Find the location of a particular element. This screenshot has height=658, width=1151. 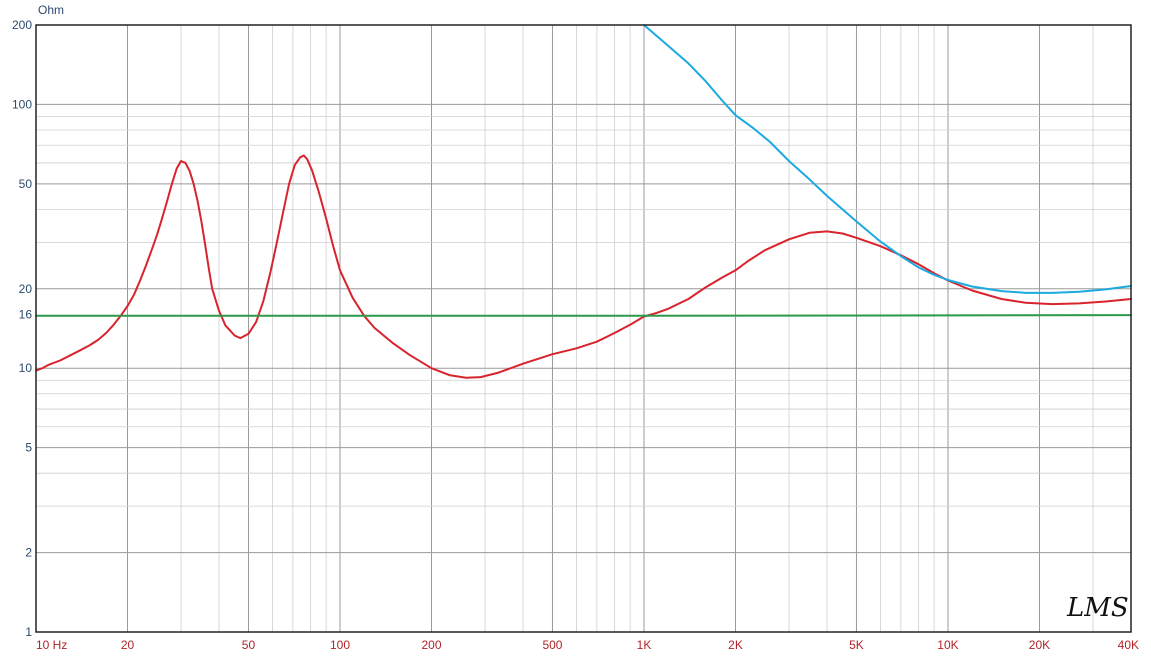

y-unit-label: Ohm is located at coordinates (51, 10).